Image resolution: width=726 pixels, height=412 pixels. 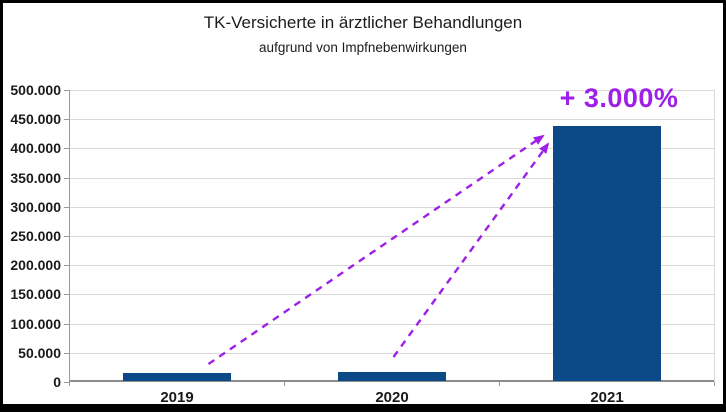 What do you see at coordinates (392, 397) in the screenshot?
I see `x-axis-label-2020: 2020` at bounding box center [392, 397].